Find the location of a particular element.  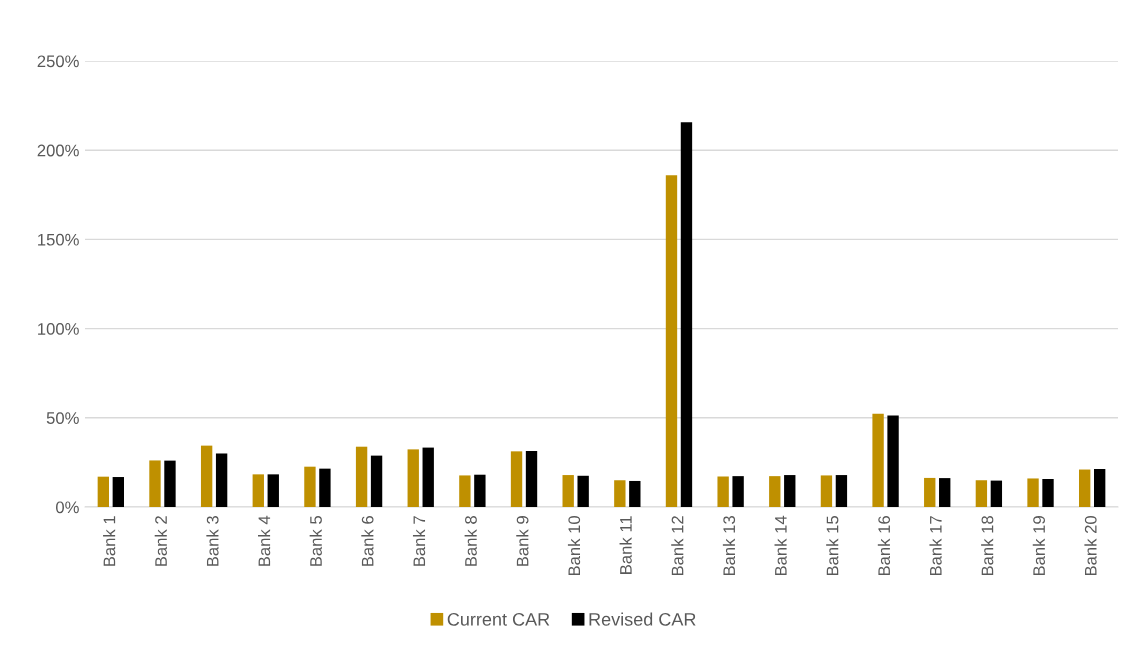

legend-label: Revised CAR is located at coordinates (642, 619).